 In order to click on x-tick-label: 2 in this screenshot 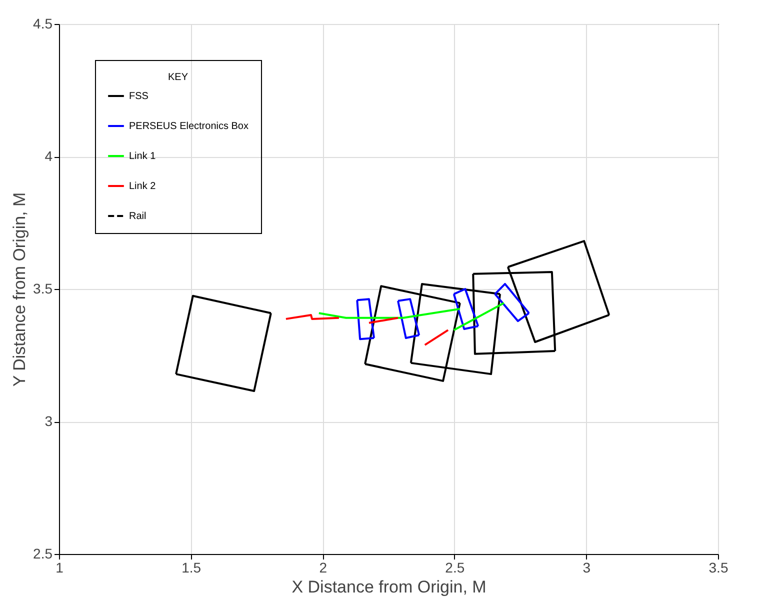, I will do `click(323, 568)`.